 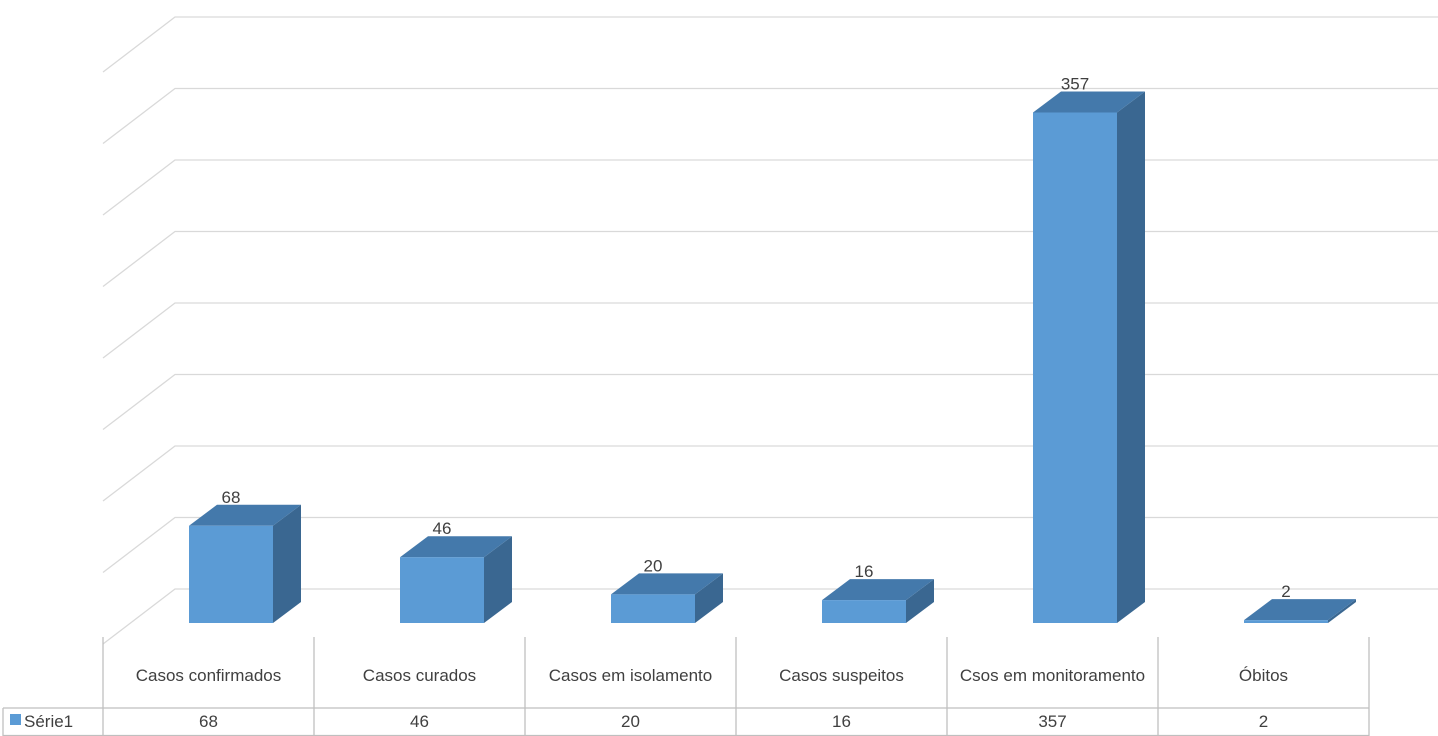 What do you see at coordinates (442, 528) in the screenshot?
I see `data-label: 46` at bounding box center [442, 528].